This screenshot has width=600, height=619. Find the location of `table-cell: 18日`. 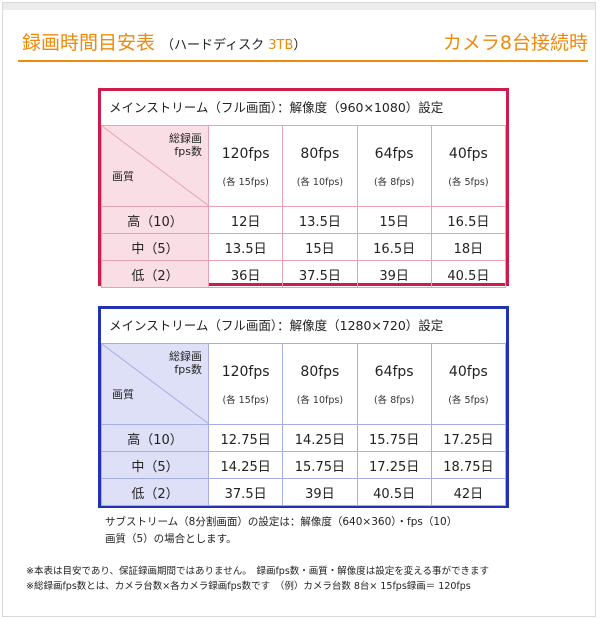

table-cell: 18日 is located at coordinates (468, 247).